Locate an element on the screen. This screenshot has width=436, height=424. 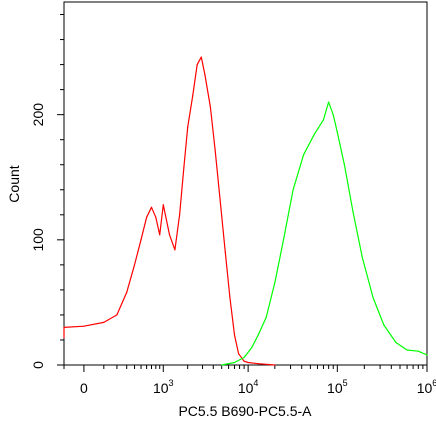
x-tick-label: 10⁵ is located at coordinates (337, 387).